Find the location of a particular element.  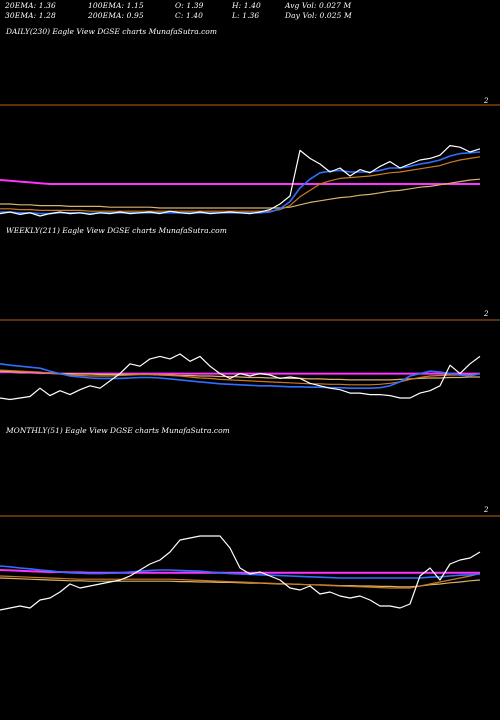

daily-y-tick: 2 is located at coordinates (486, 101).